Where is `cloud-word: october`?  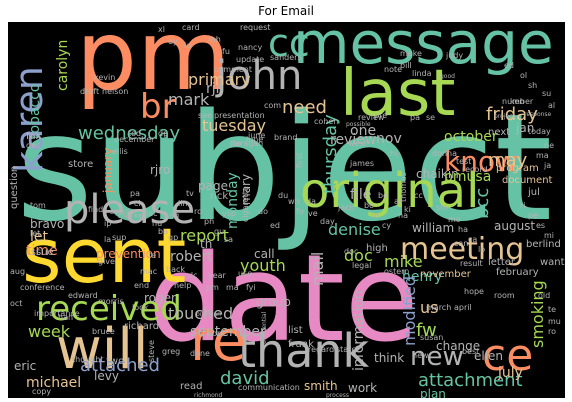
cloud-word: october is located at coordinates (471, 137).